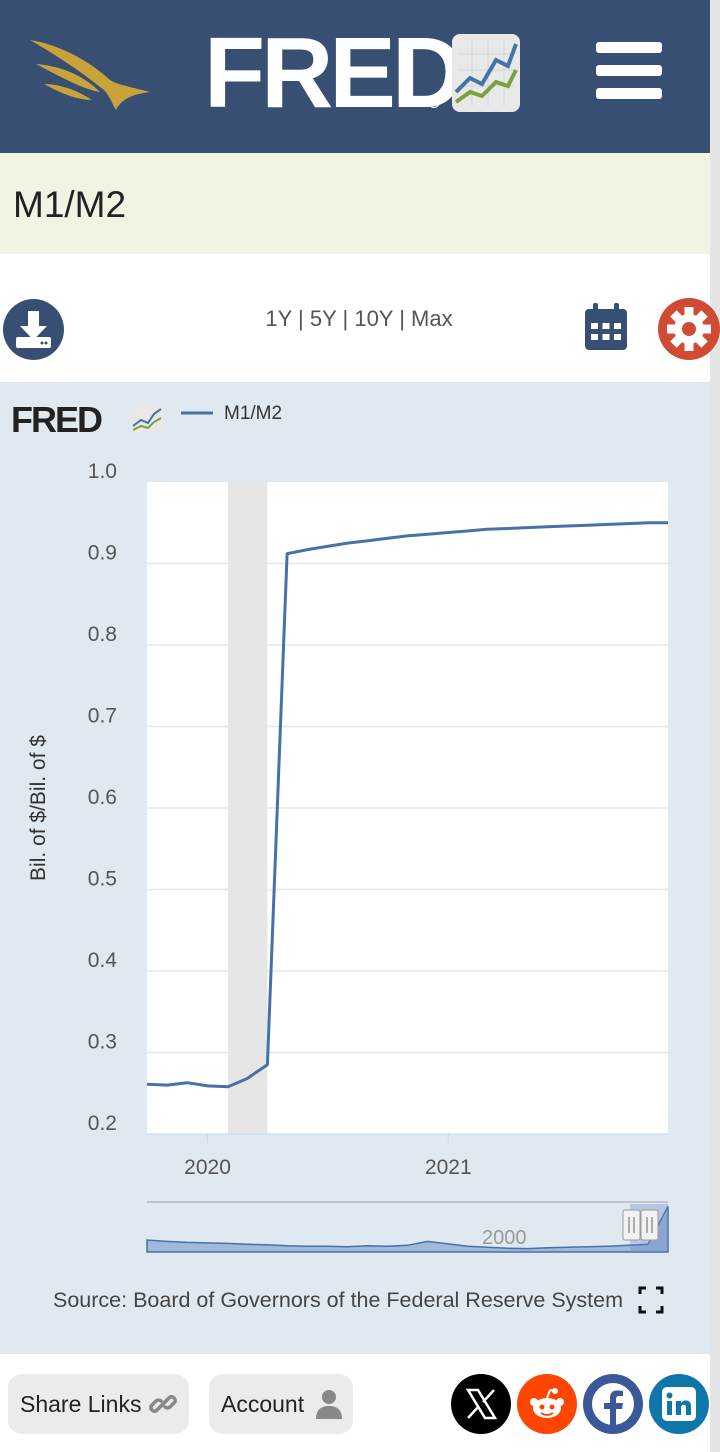 The width and height of the screenshot is (720, 1452). I want to click on range-navigator: 2000, so click(407, 1227).